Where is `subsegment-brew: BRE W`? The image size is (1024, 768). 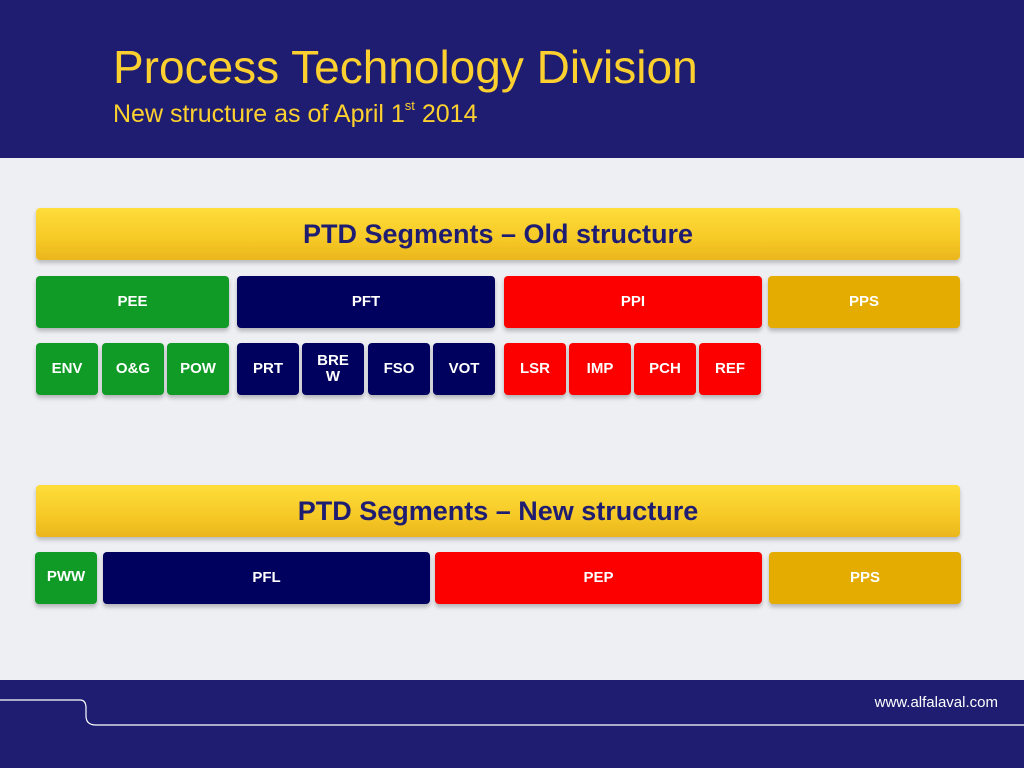
subsegment-brew: BRE W is located at coordinates (333, 369).